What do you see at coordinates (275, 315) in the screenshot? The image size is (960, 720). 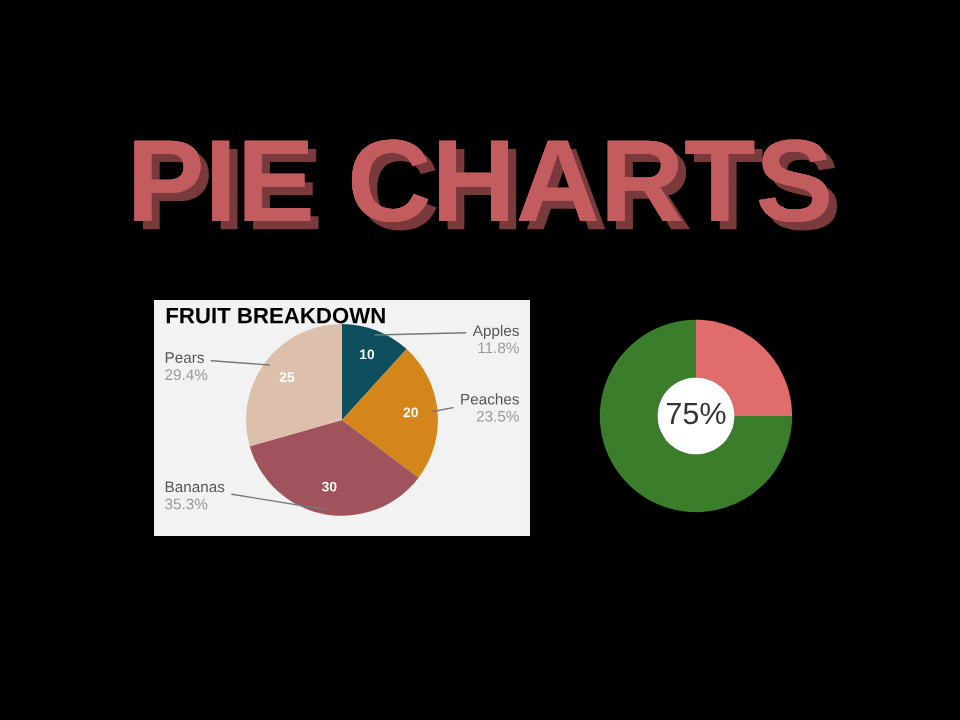 I see `chart-title: FRUIT BREAKDOWN` at bounding box center [275, 315].